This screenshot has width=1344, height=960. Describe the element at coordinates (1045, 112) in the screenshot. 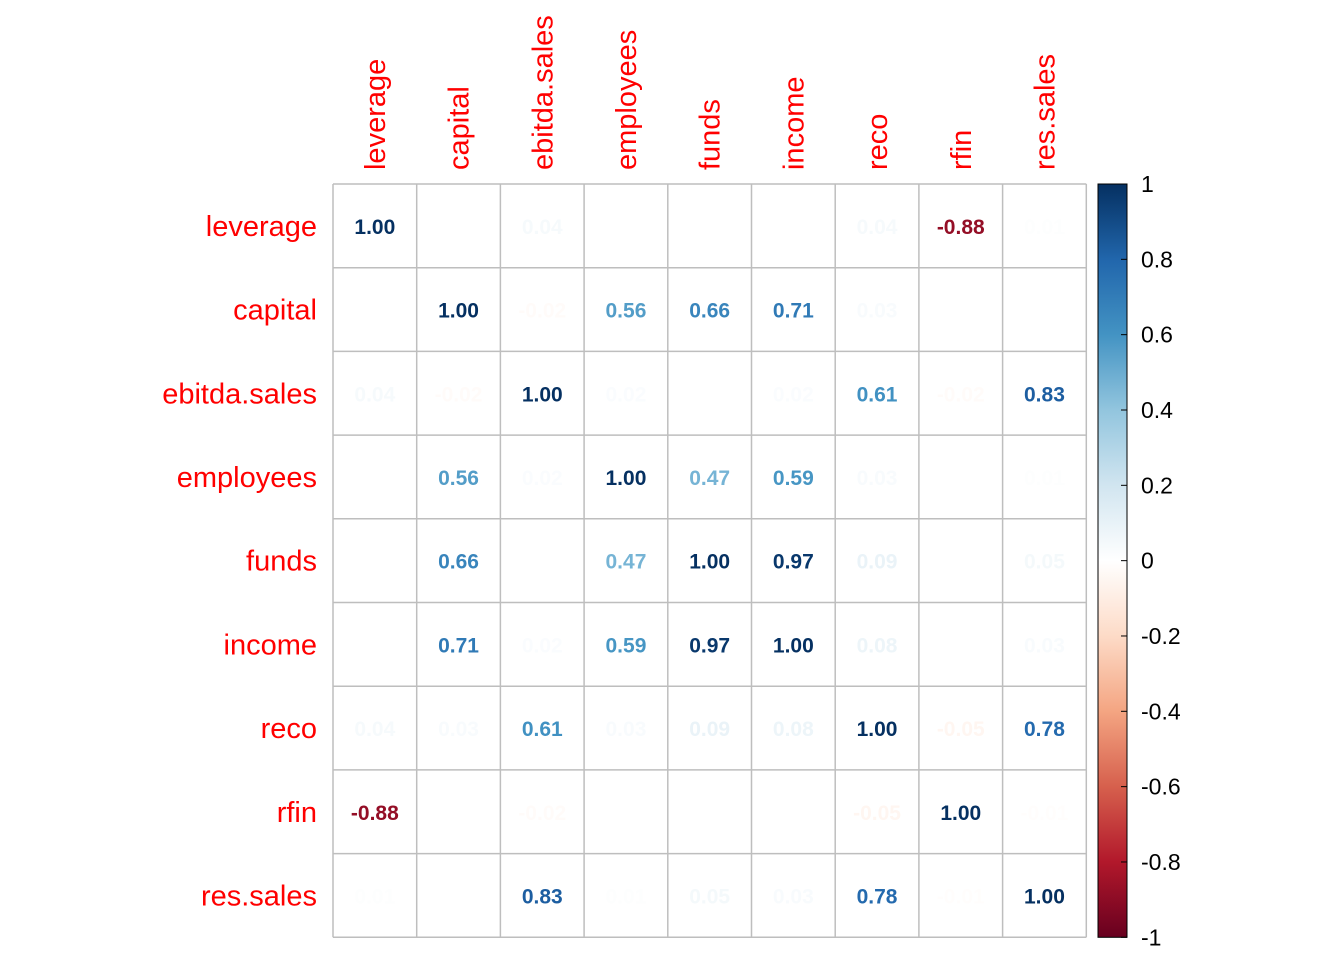

I see `column-label-res.sales: res.sales` at that location.